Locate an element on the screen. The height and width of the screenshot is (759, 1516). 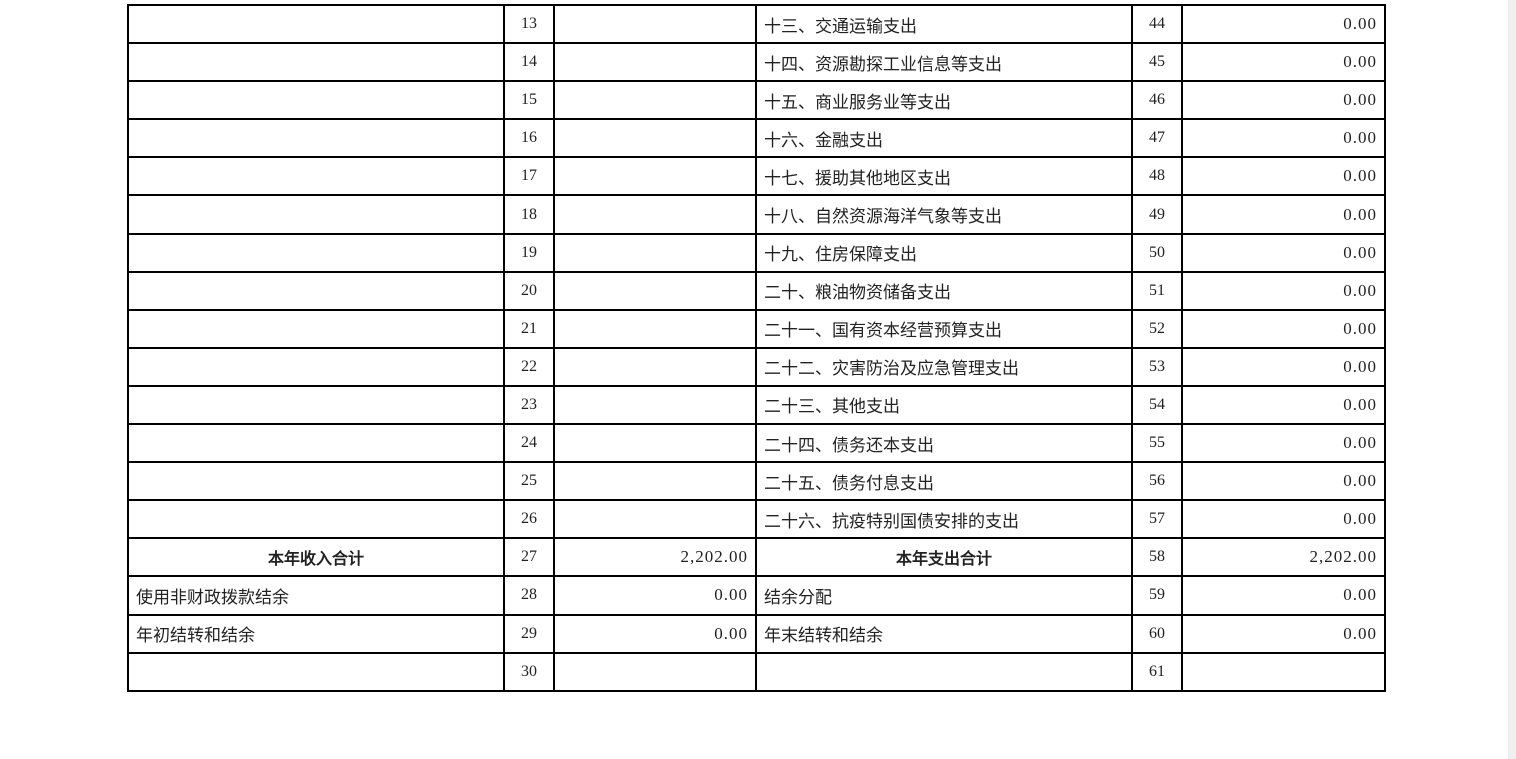
table-cell: 21 is located at coordinates (529, 328).